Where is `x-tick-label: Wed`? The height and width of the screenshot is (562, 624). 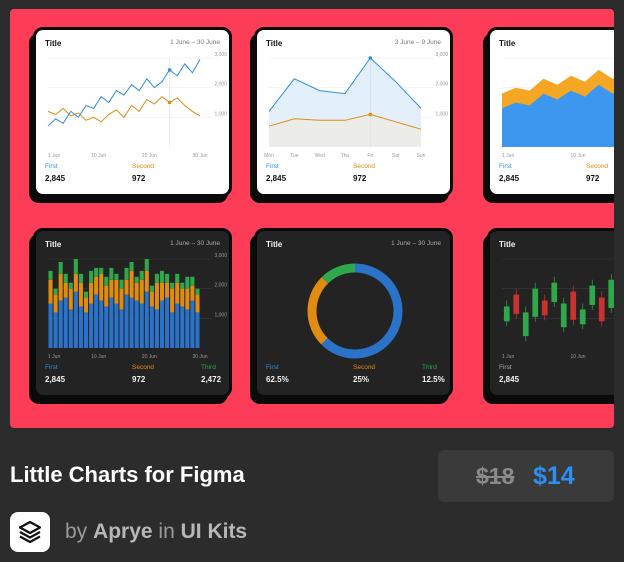 x-tick-label: Wed is located at coordinates (320, 156).